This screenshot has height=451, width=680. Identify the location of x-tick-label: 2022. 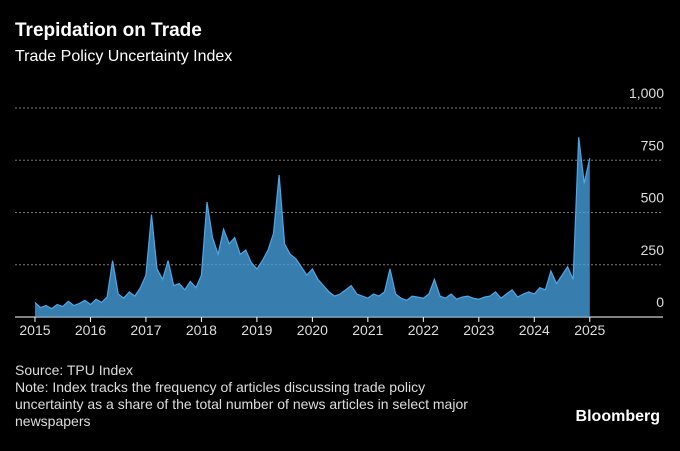
(423, 330).